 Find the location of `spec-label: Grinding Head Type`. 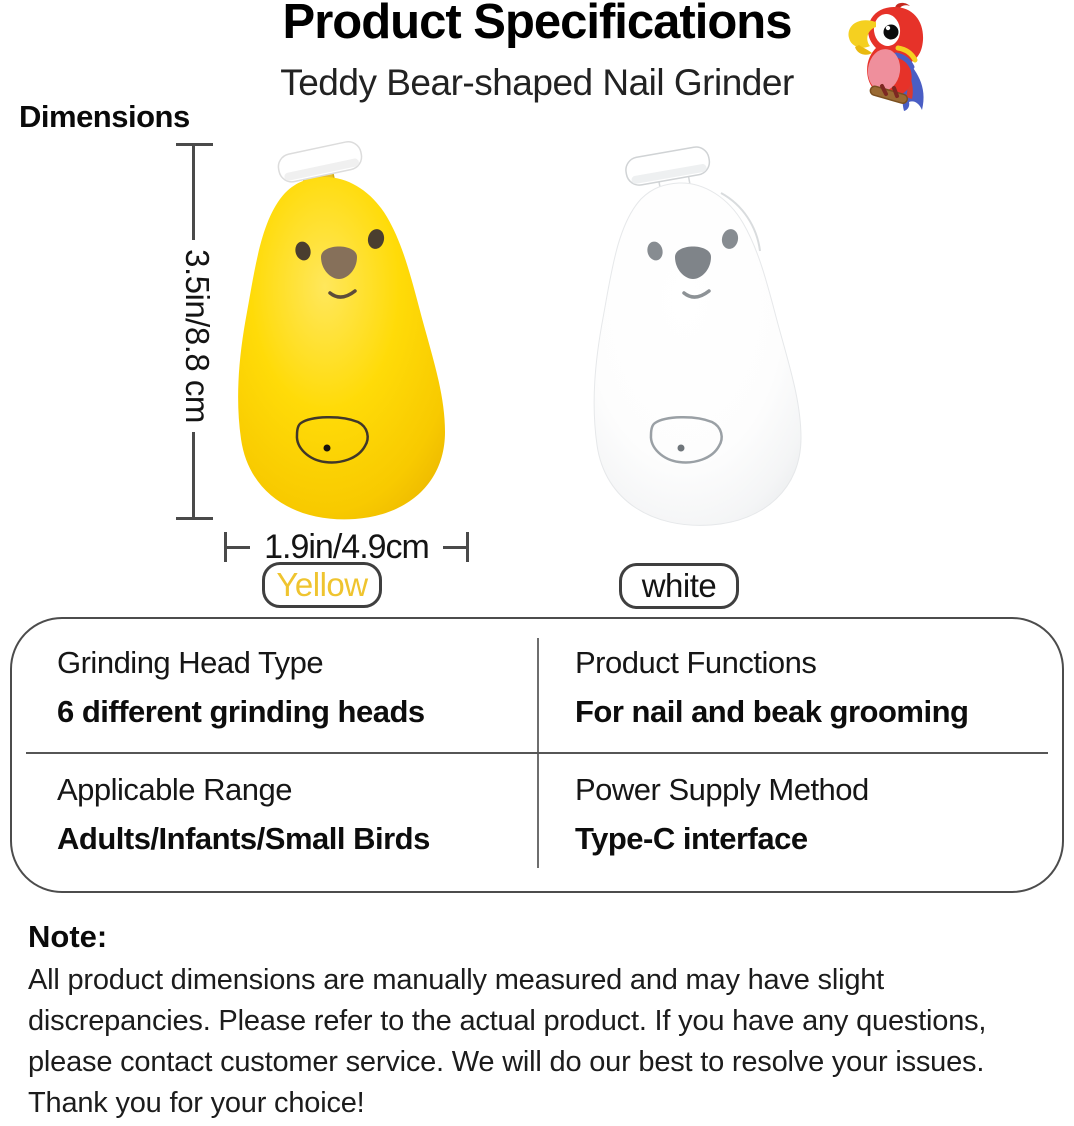

spec-label: Grinding Head Type is located at coordinates (190, 662).